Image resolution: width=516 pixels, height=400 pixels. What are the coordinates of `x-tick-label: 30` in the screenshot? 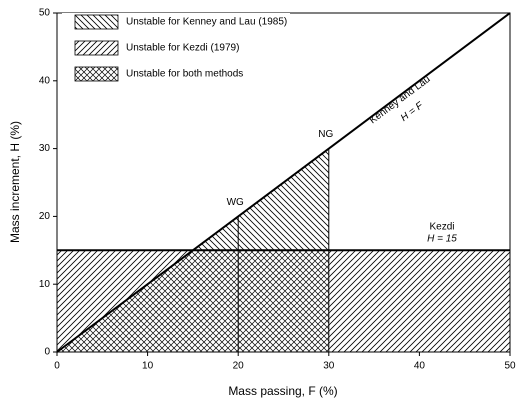 It's located at (329, 366).